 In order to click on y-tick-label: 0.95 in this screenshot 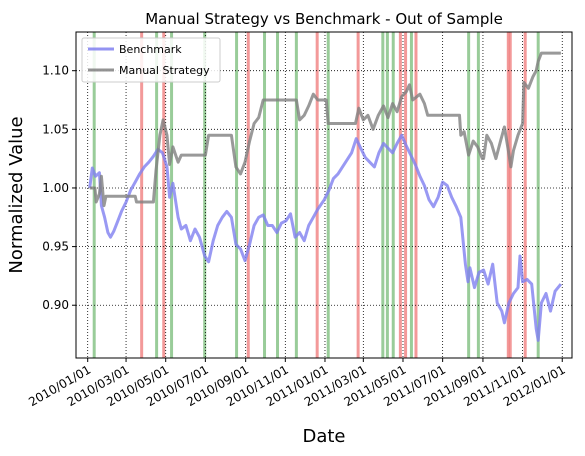, I will do `click(55, 247)`.